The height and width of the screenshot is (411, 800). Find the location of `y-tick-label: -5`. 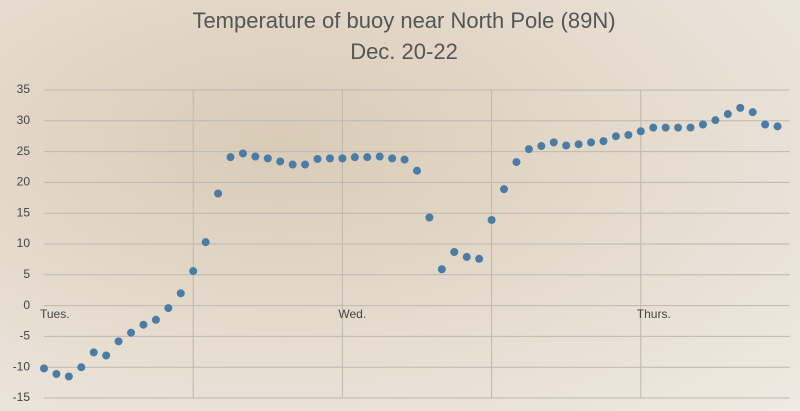

y-tick-label: -5 is located at coordinates (24, 336).